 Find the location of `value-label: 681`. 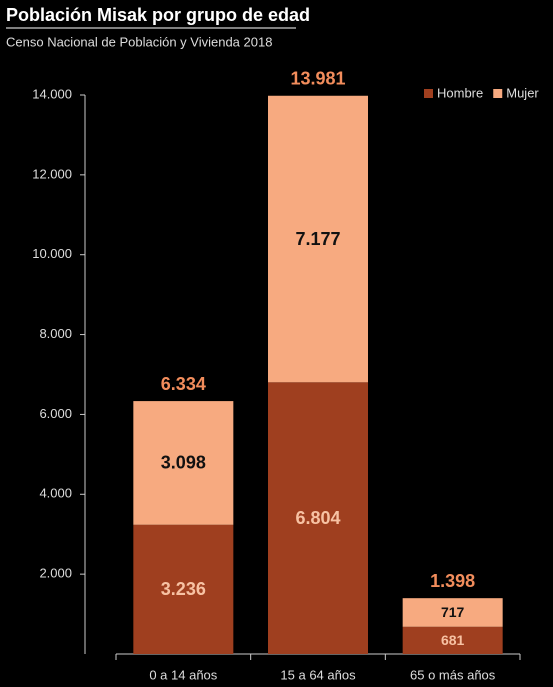

value-label: 681 is located at coordinates (453, 640).